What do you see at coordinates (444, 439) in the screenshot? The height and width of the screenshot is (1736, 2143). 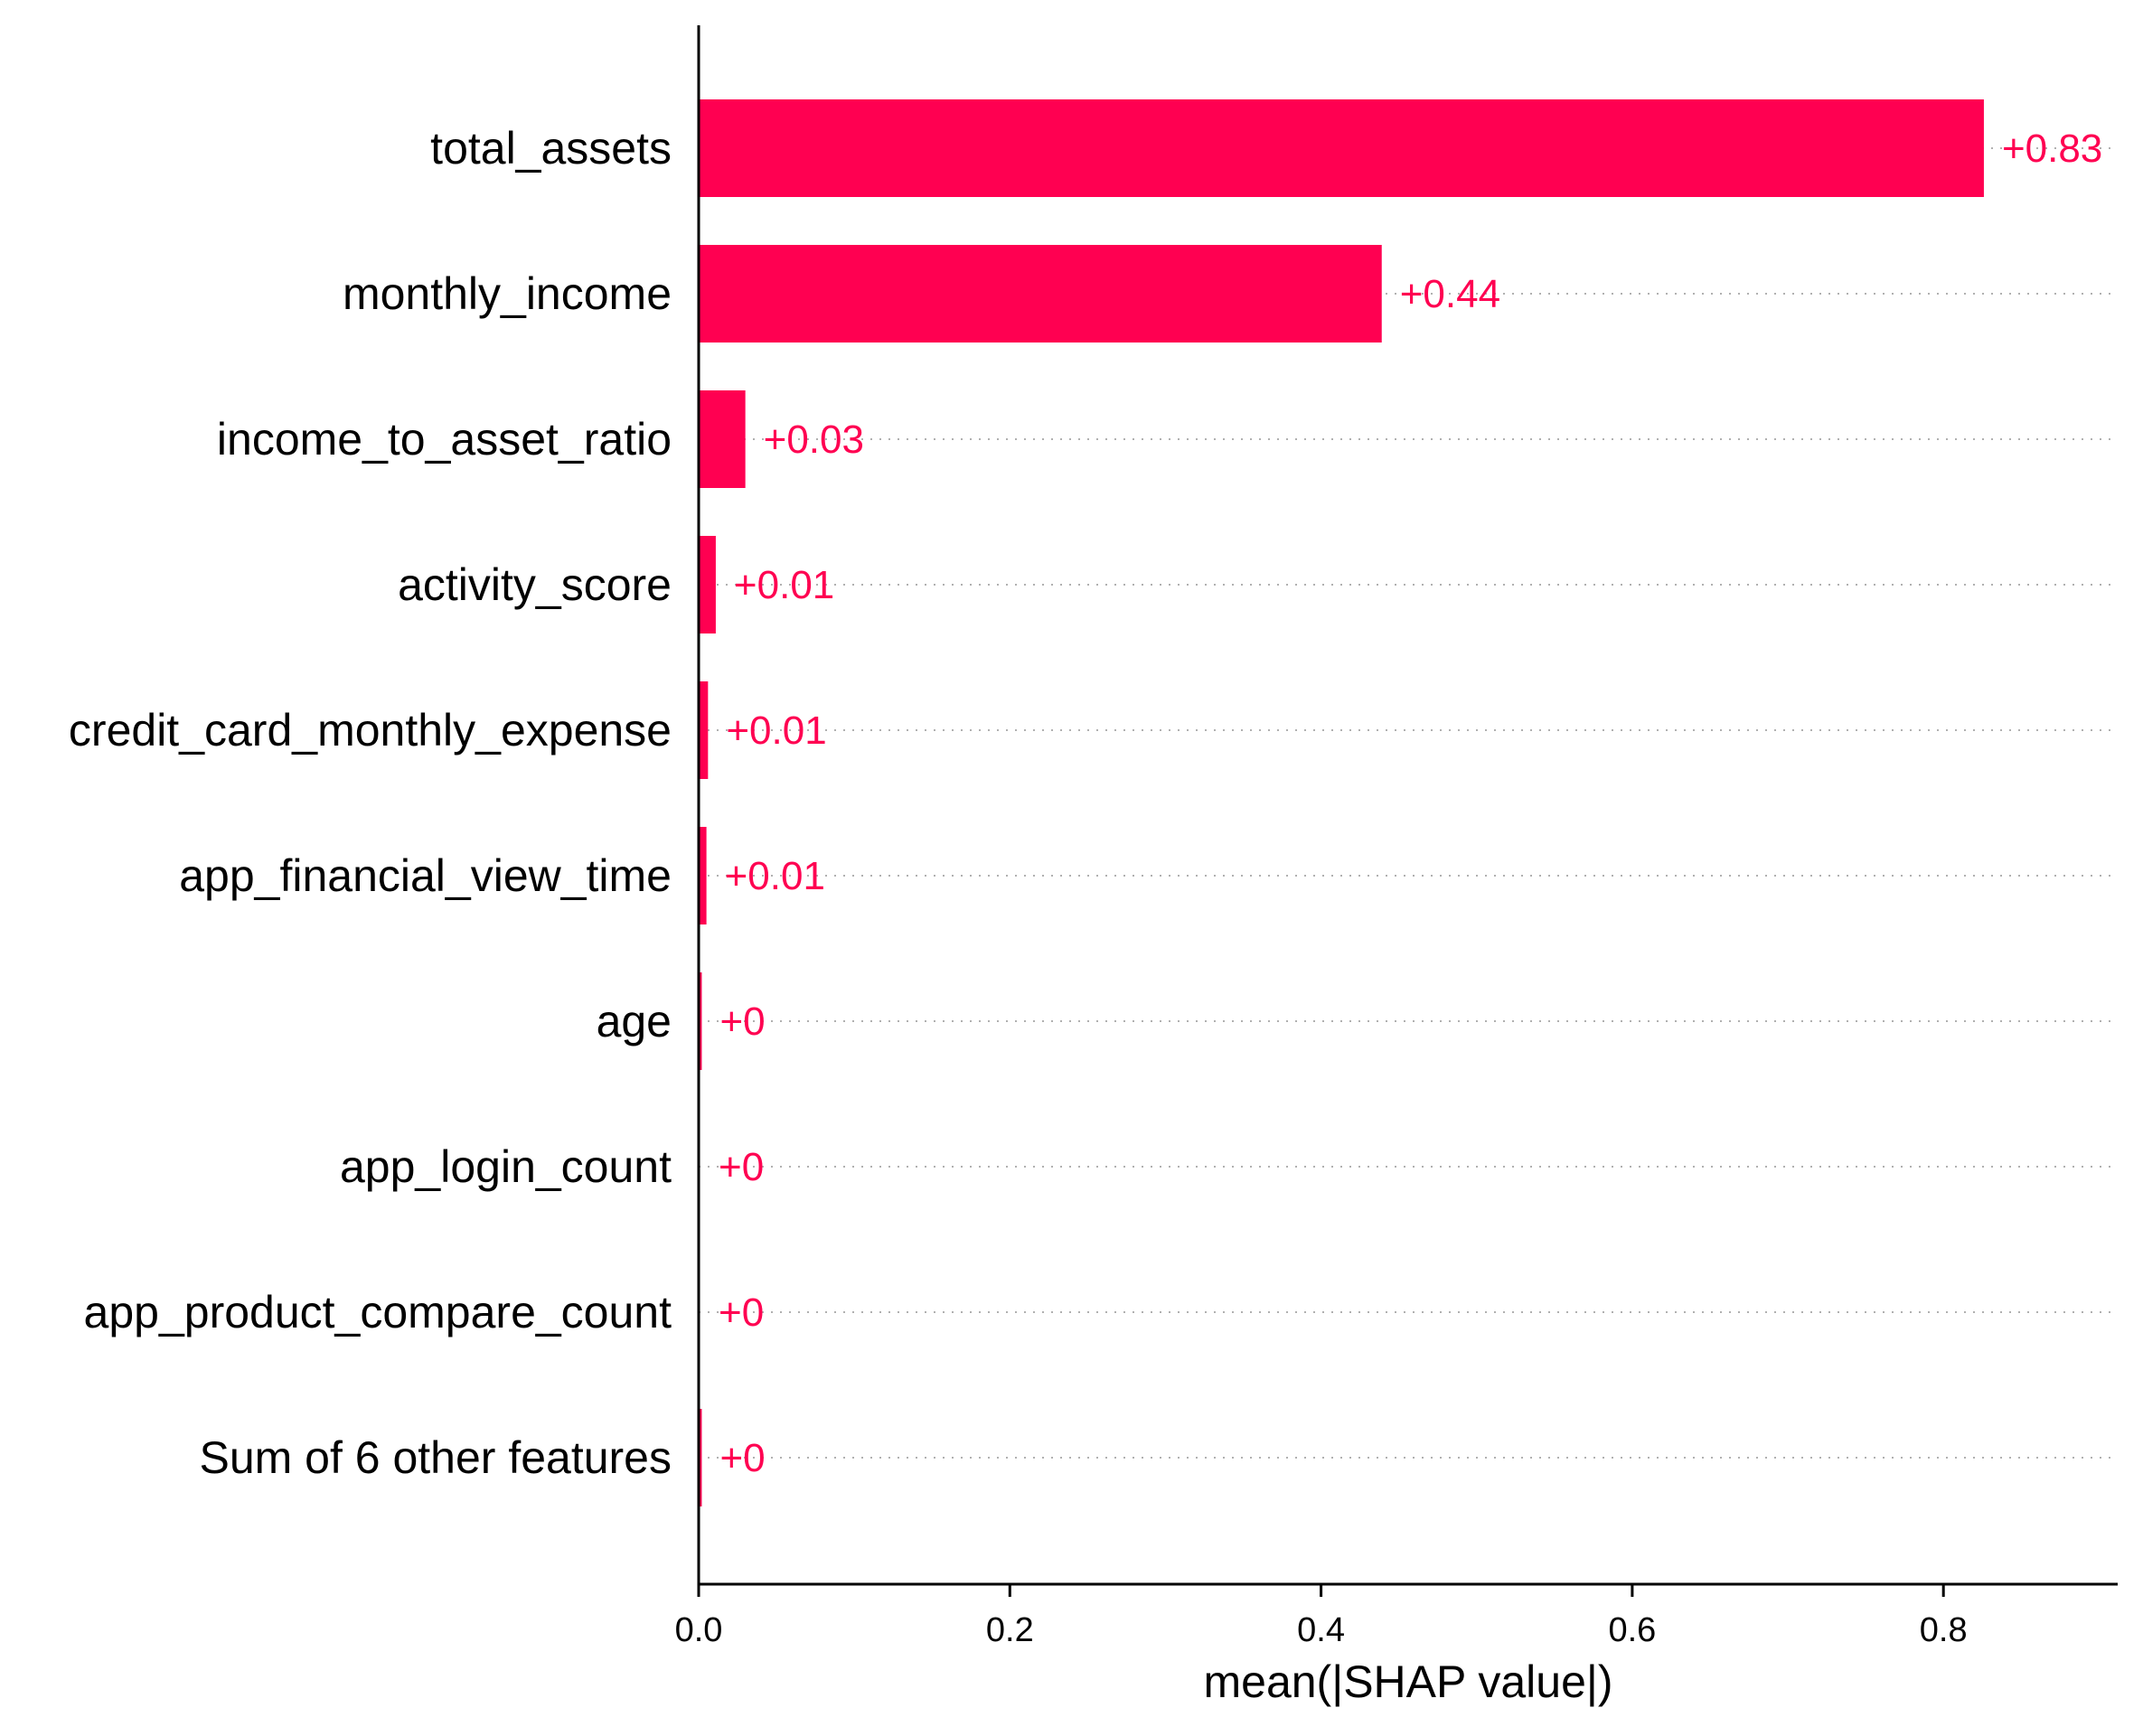 I see `feature-label: income_to_asset_ratio` at bounding box center [444, 439].